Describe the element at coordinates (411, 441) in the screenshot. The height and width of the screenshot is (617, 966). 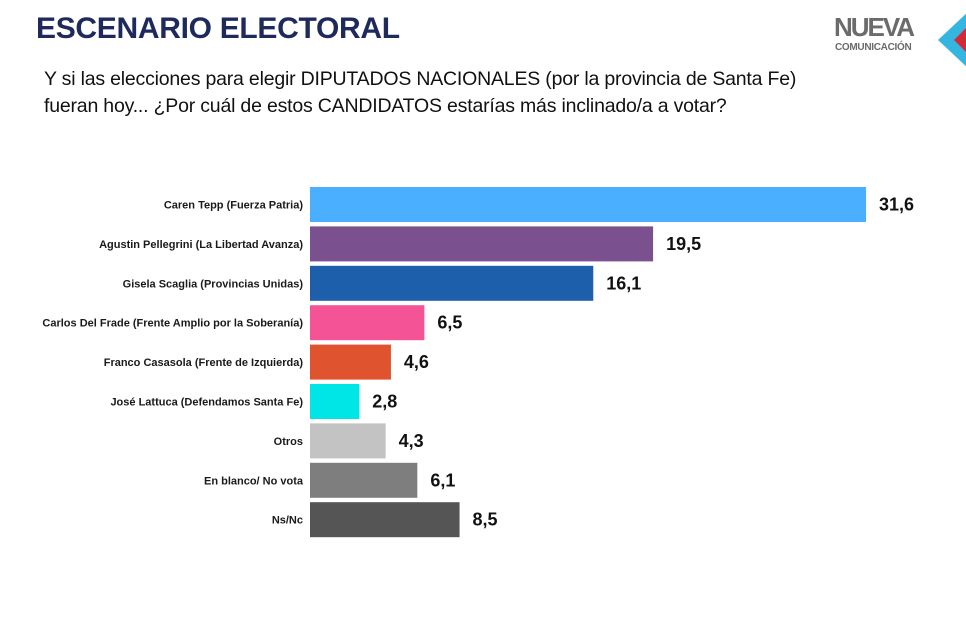
I see `value-label: 4,3` at that location.